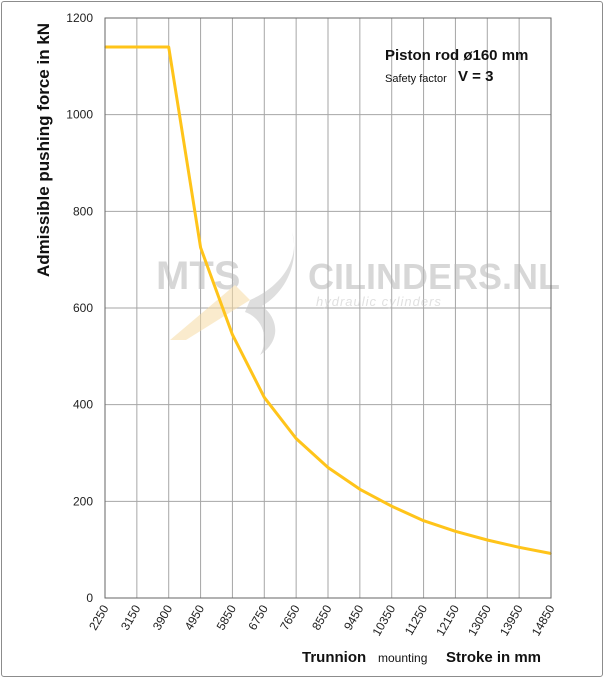  I want to click on x-axis-title-sub: mounting, so click(402, 658).